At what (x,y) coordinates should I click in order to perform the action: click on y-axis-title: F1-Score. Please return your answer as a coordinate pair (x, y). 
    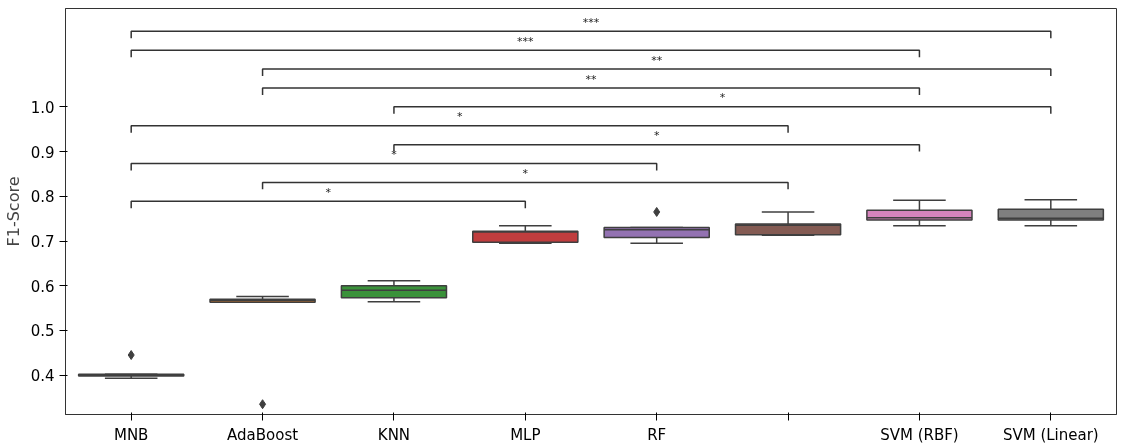
    Looking at the image, I should click on (13, 211).